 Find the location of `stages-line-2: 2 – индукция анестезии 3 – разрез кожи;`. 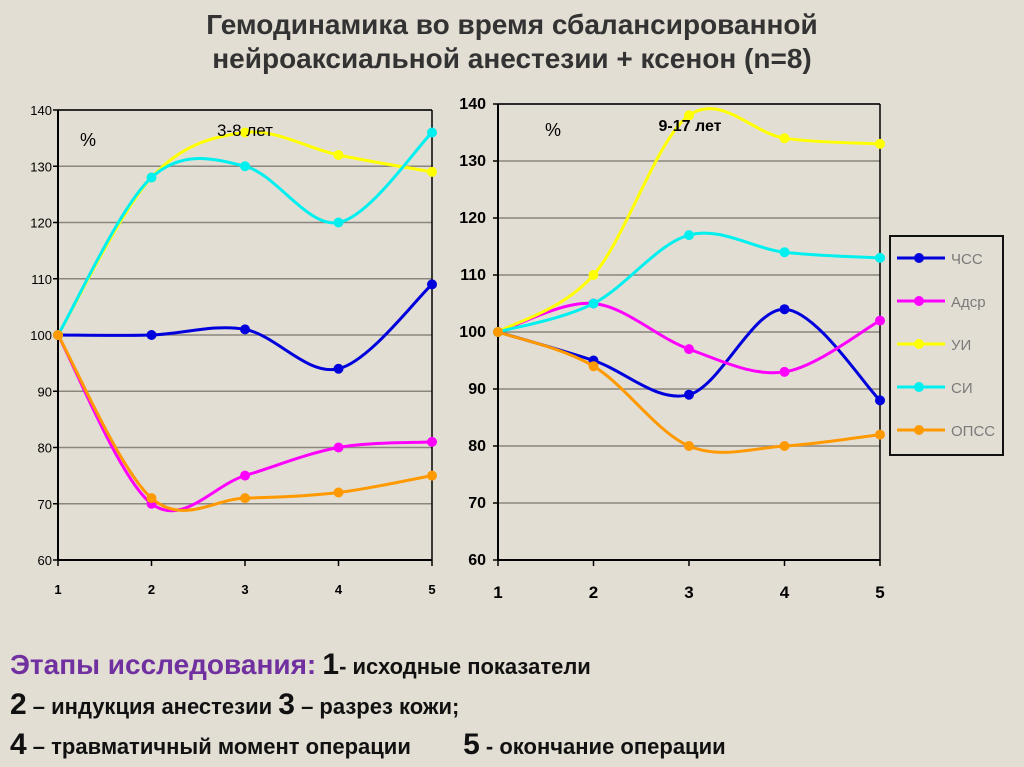

stages-line-2: 2 – индукция анестезии 3 – разрез кожи; is located at coordinates (234, 705).